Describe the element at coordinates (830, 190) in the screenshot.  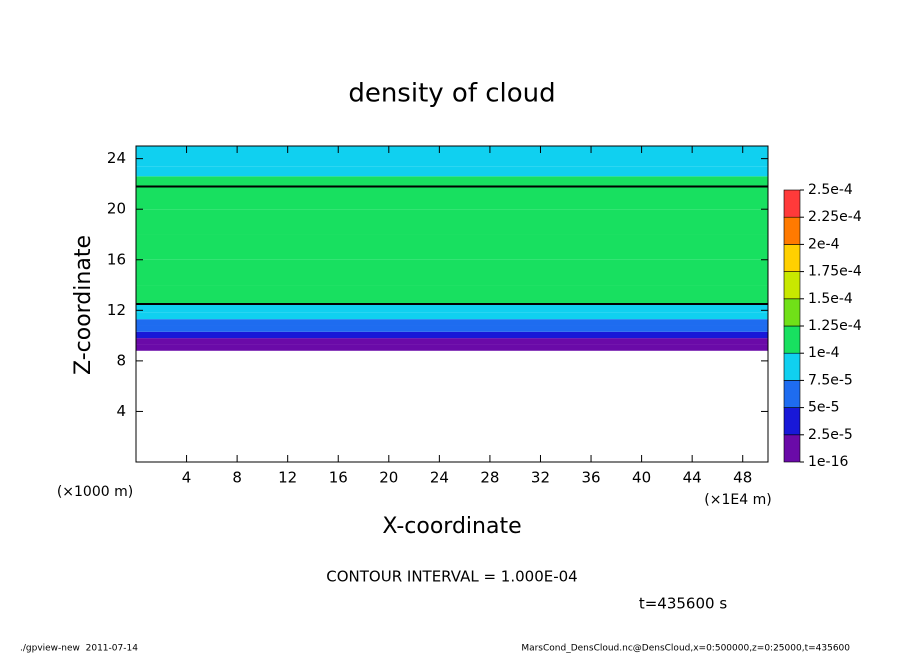
I see `colorbar-label: 2.5e-4` at that location.